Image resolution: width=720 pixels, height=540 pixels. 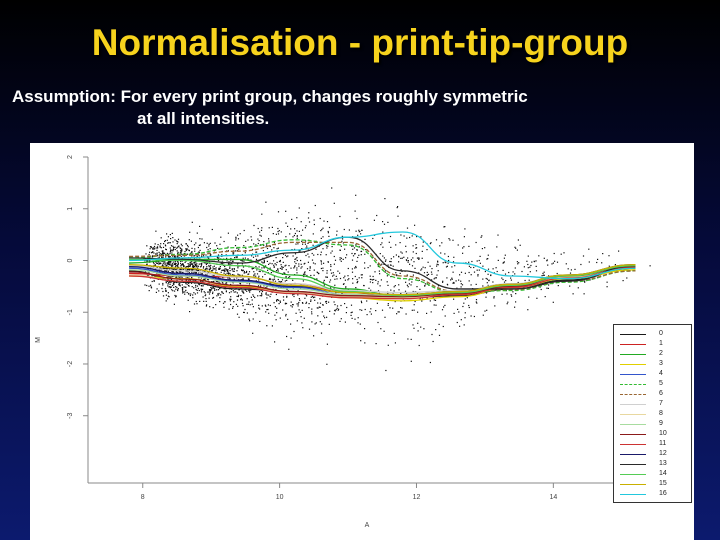 I want to click on legend-label: 3, so click(x=661, y=363).